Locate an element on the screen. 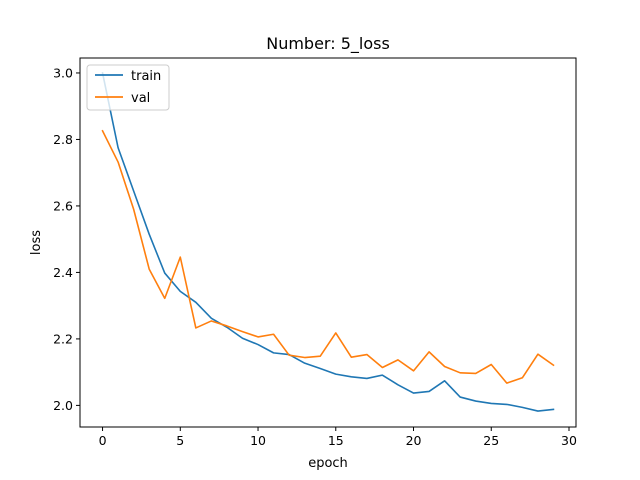 This screenshot has width=640, height=480. y-tick-label: 2.6 is located at coordinates (63, 205).